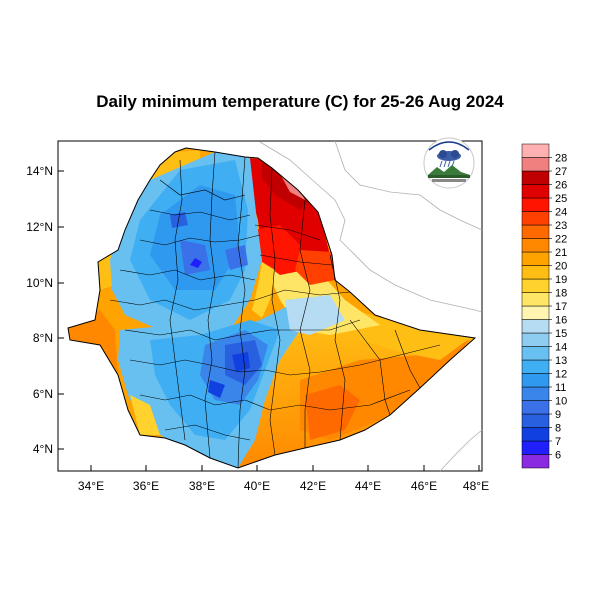 Image resolution: width=600 pixels, height=600 pixels. Describe the element at coordinates (39, 171) in the screenshot. I see `lat-tick-label: 14°N` at that location.